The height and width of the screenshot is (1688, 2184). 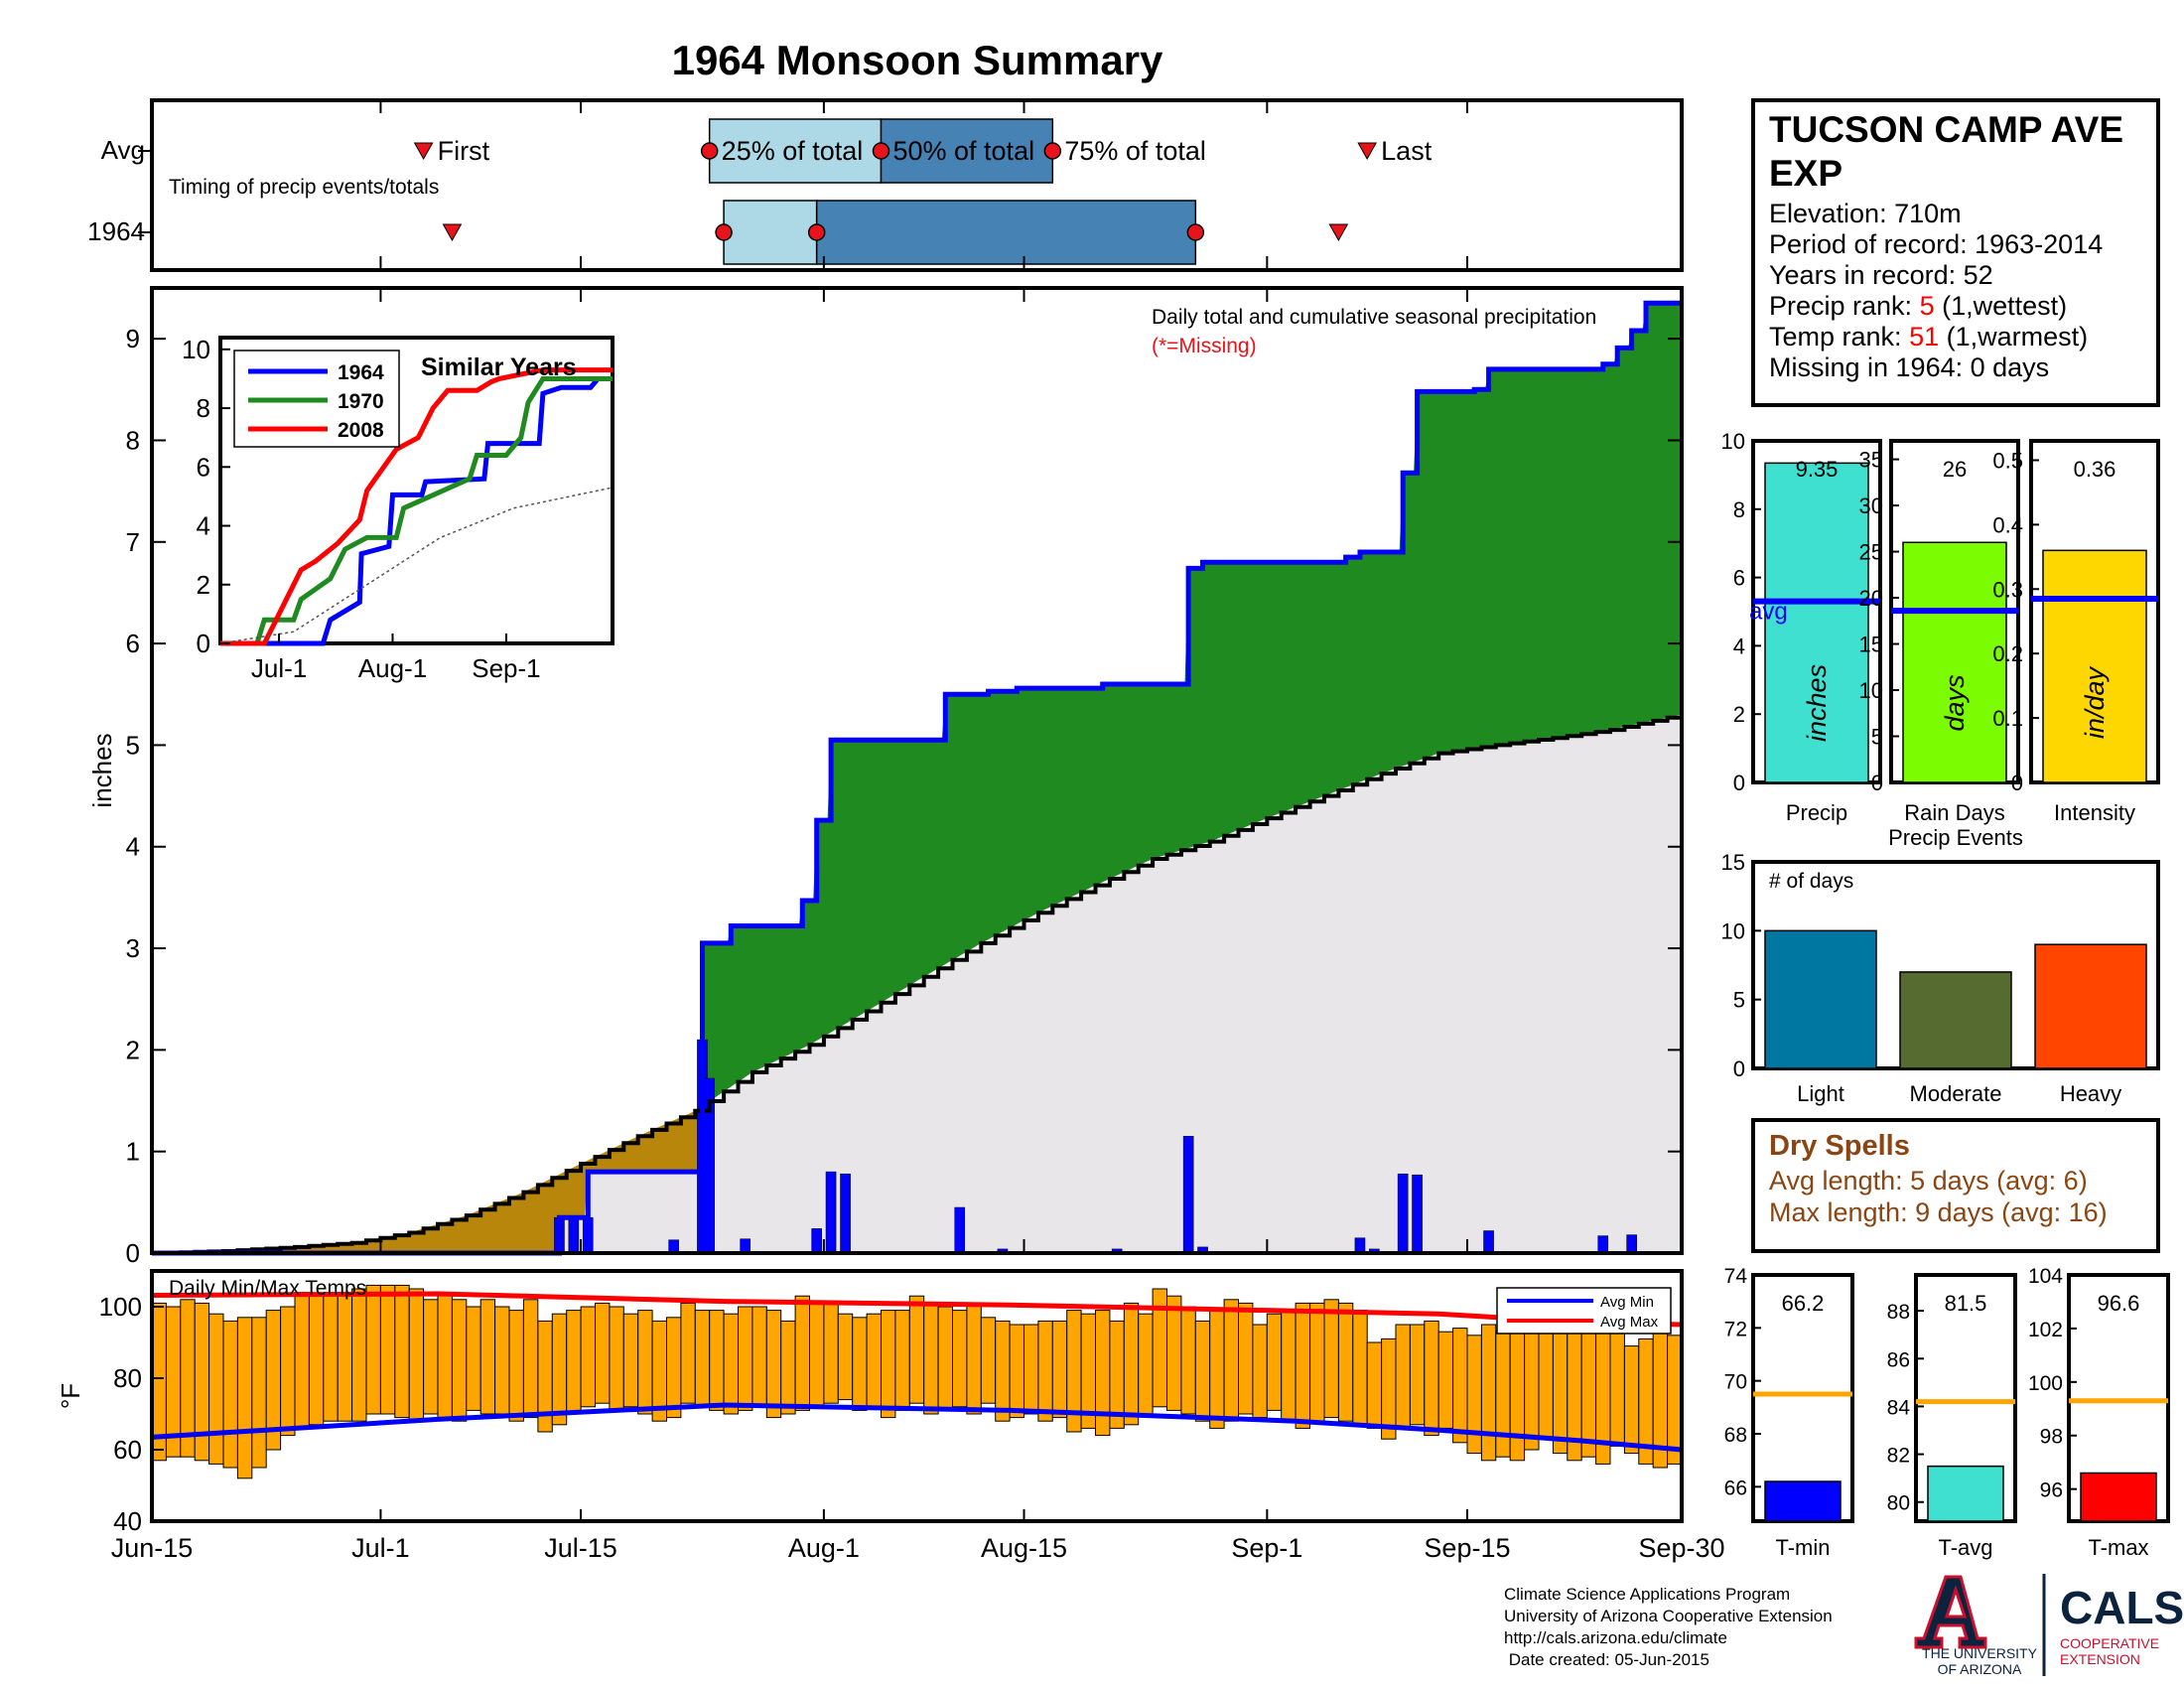 What do you see at coordinates (1735, 1435) in the screenshot?
I see `temp-stat-ytick-label: 68` at bounding box center [1735, 1435].